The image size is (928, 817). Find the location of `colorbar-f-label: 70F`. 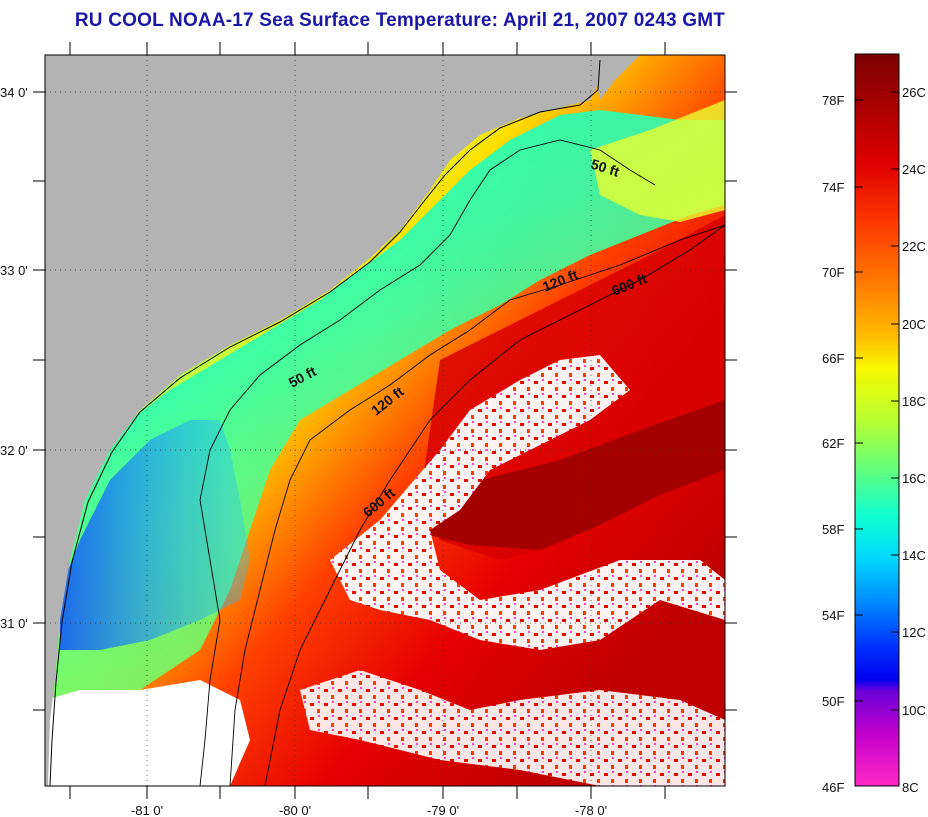

colorbar-f-label: 70F is located at coordinates (833, 272).